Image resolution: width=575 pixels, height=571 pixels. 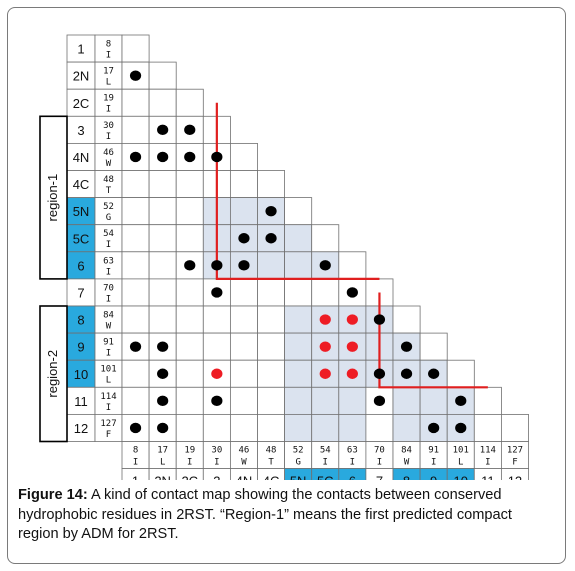 What do you see at coordinates (379, 477) in the screenshot?
I see `column-position-label: 7` at bounding box center [379, 477].